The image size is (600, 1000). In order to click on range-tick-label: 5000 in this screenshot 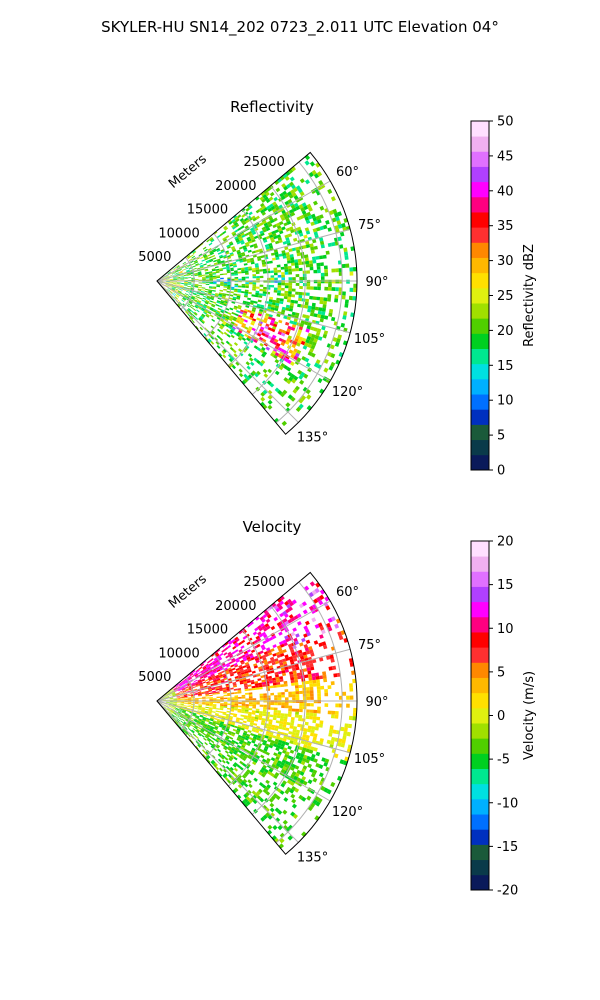, I will do `click(154, 677)`.